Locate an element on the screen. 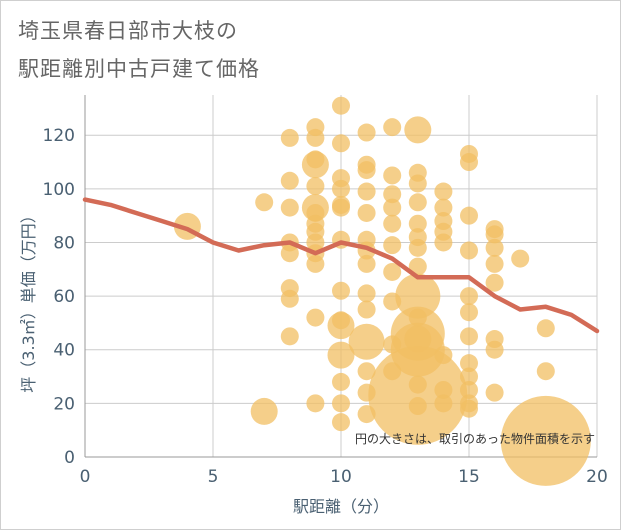 The width and height of the screenshot is (621, 530). y-axis-ticks: 0 20 40 60 80 100 120 is located at coordinates (59, 297).